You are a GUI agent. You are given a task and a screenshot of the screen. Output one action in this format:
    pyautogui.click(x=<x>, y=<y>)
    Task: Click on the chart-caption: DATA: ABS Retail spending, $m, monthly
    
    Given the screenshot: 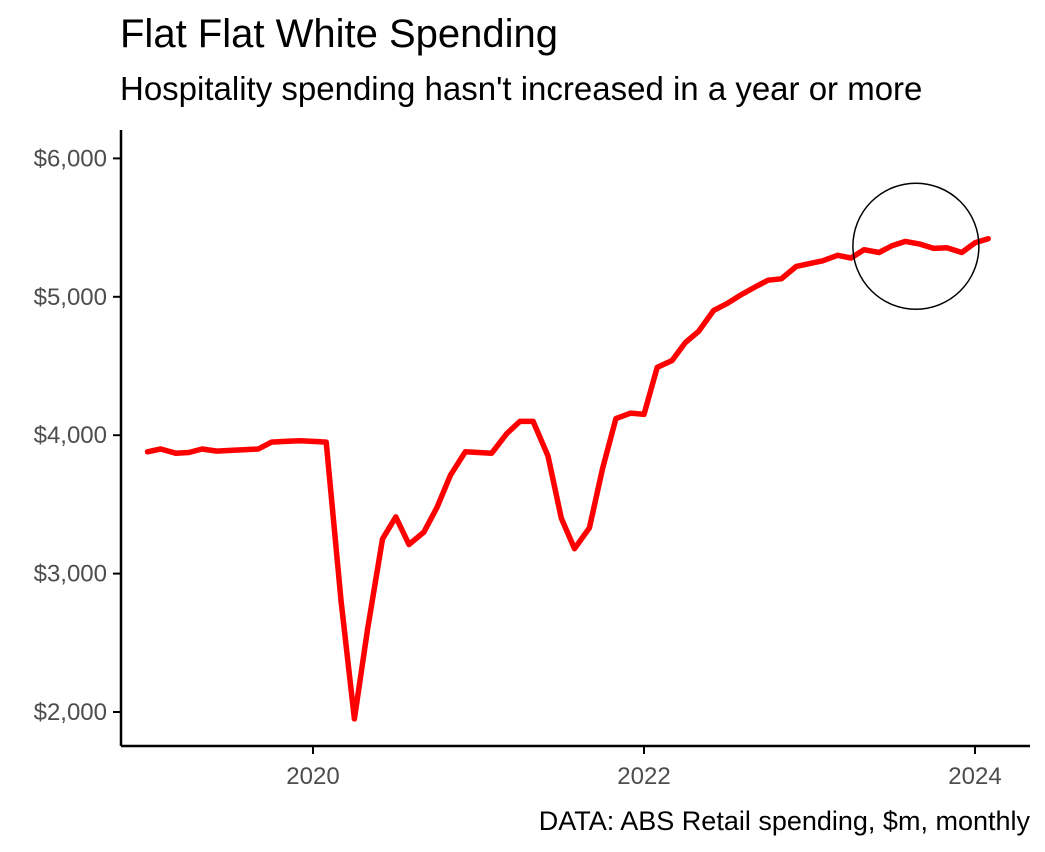 What is the action you would take?
    pyautogui.click(x=784, y=821)
    